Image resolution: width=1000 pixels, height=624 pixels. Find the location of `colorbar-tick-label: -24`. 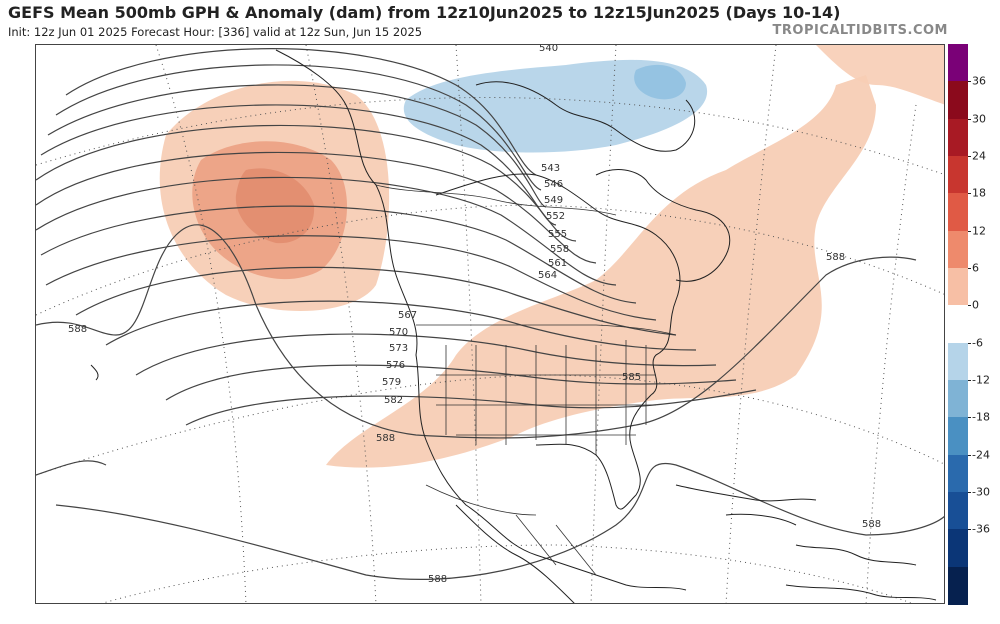

colorbar-tick-label: -24 is located at coordinates (981, 455).